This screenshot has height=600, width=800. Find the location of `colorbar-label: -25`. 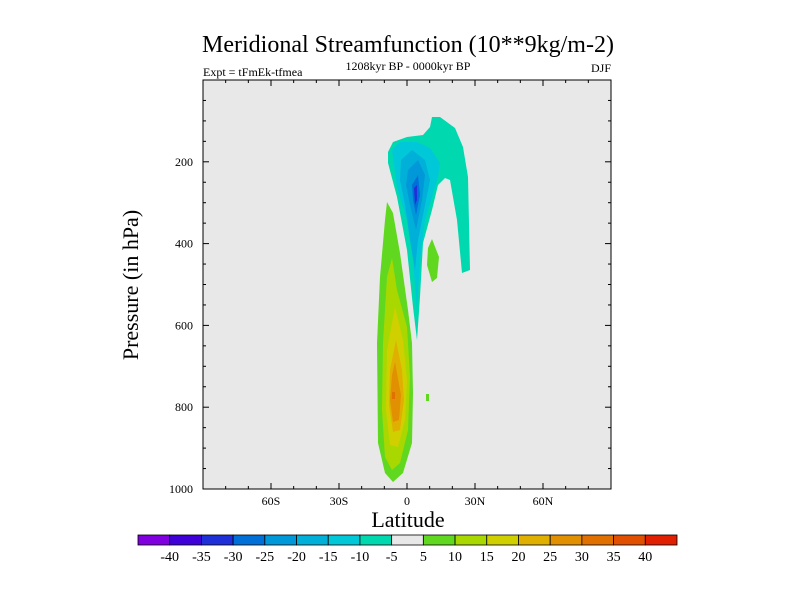

colorbar-label: -25 is located at coordinates (264, 557).